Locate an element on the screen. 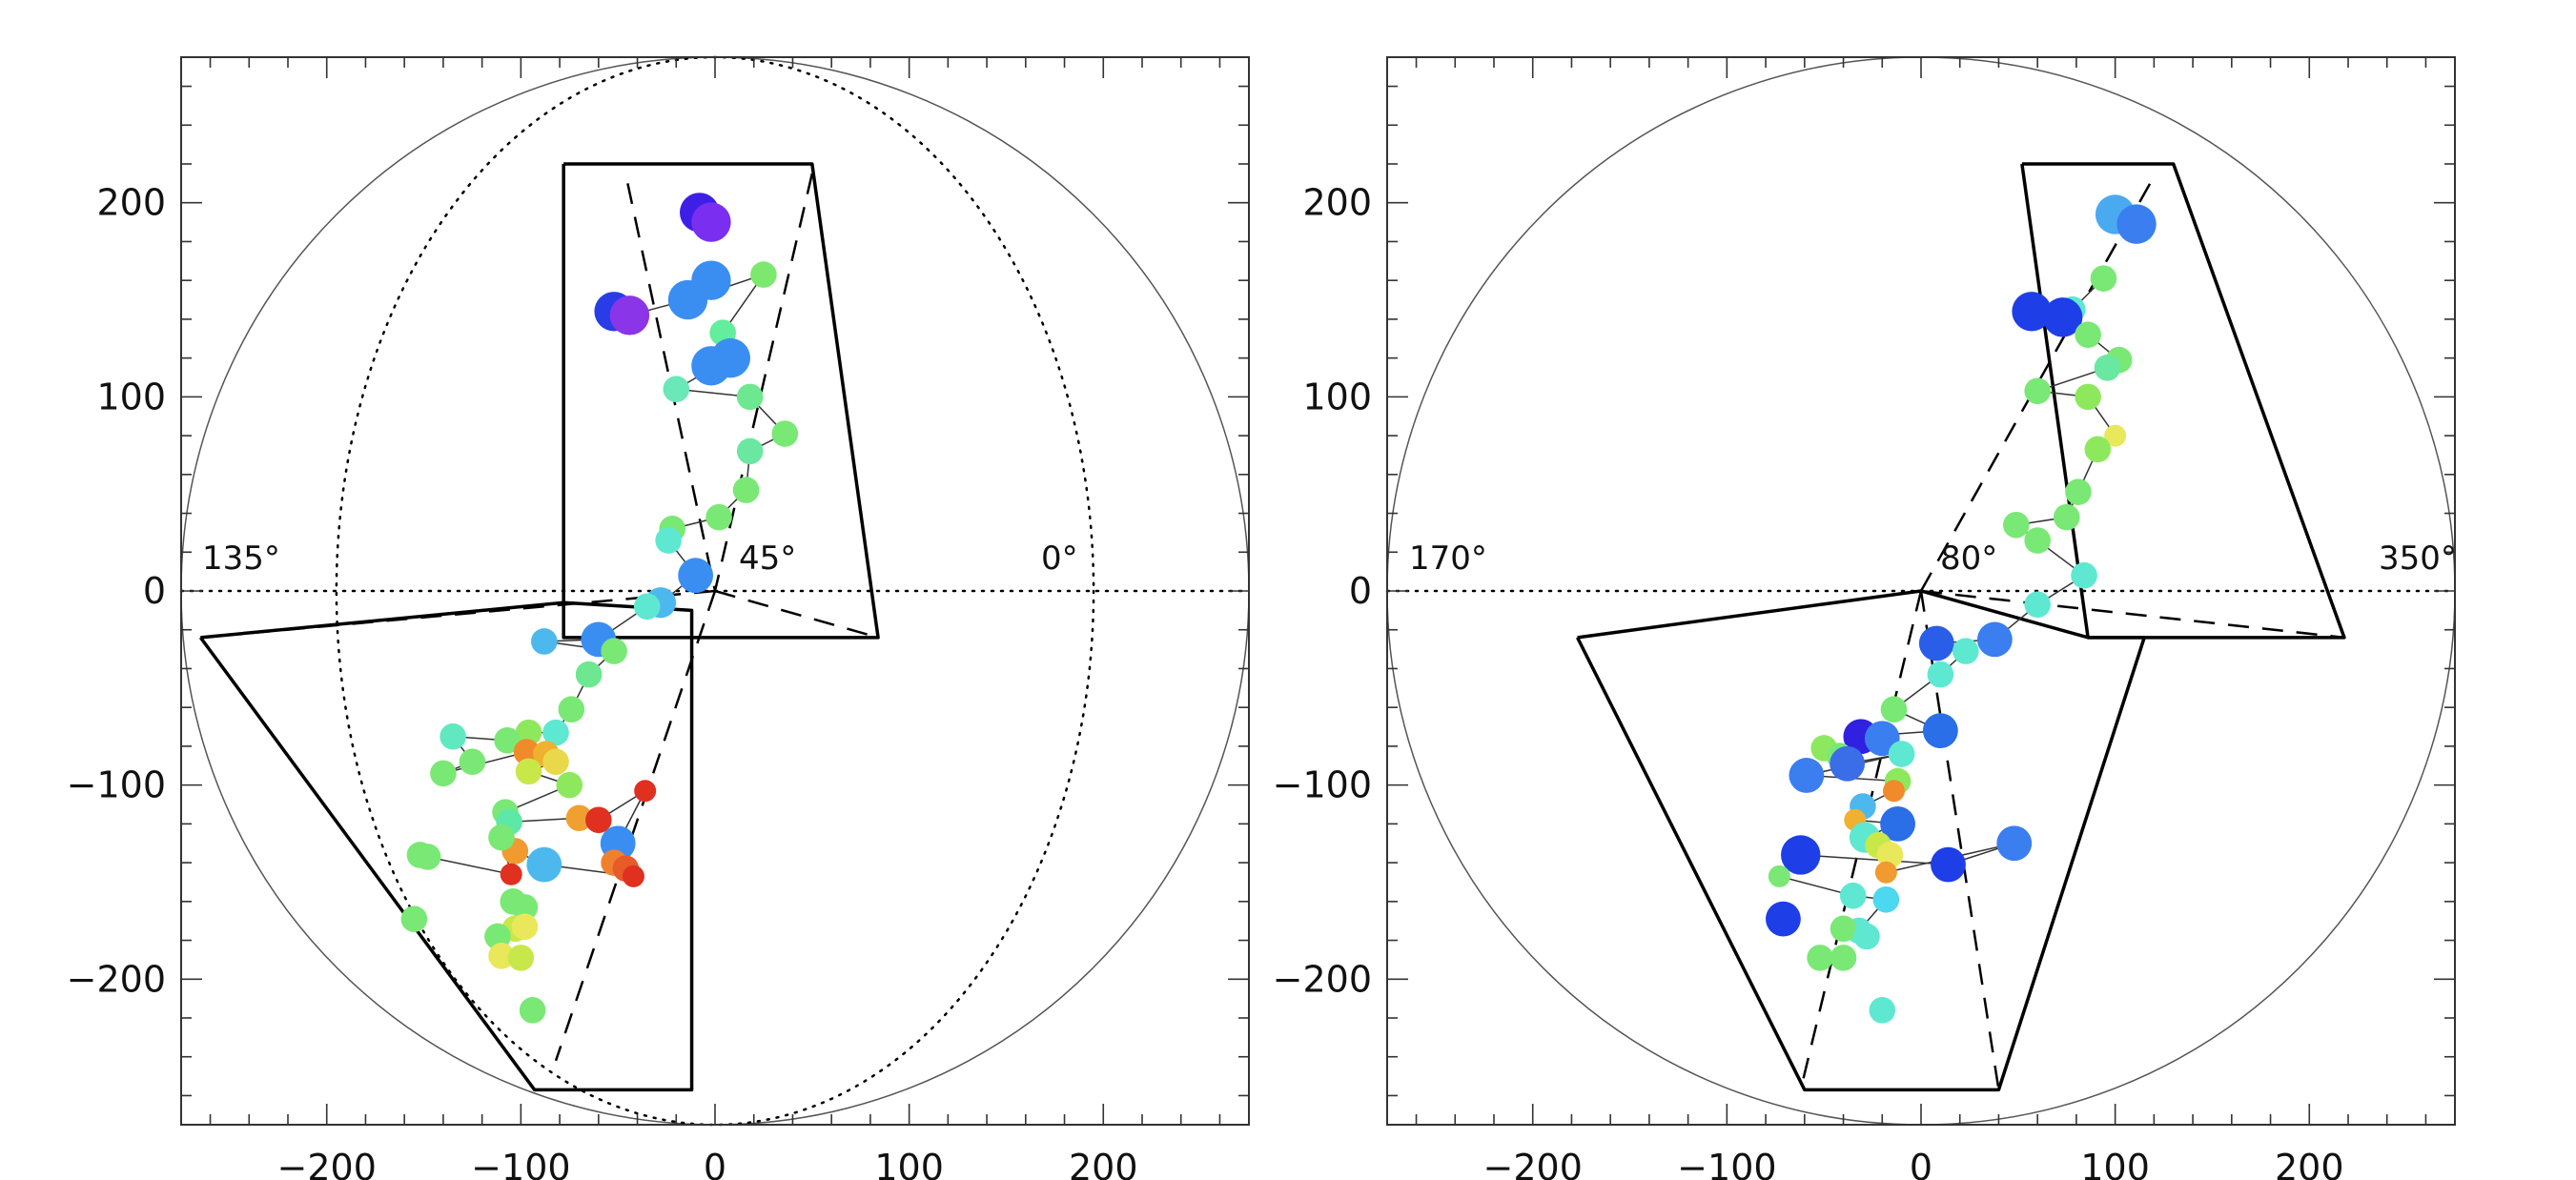  x-tick-label: 0 is located at coordinates (715, 1163).